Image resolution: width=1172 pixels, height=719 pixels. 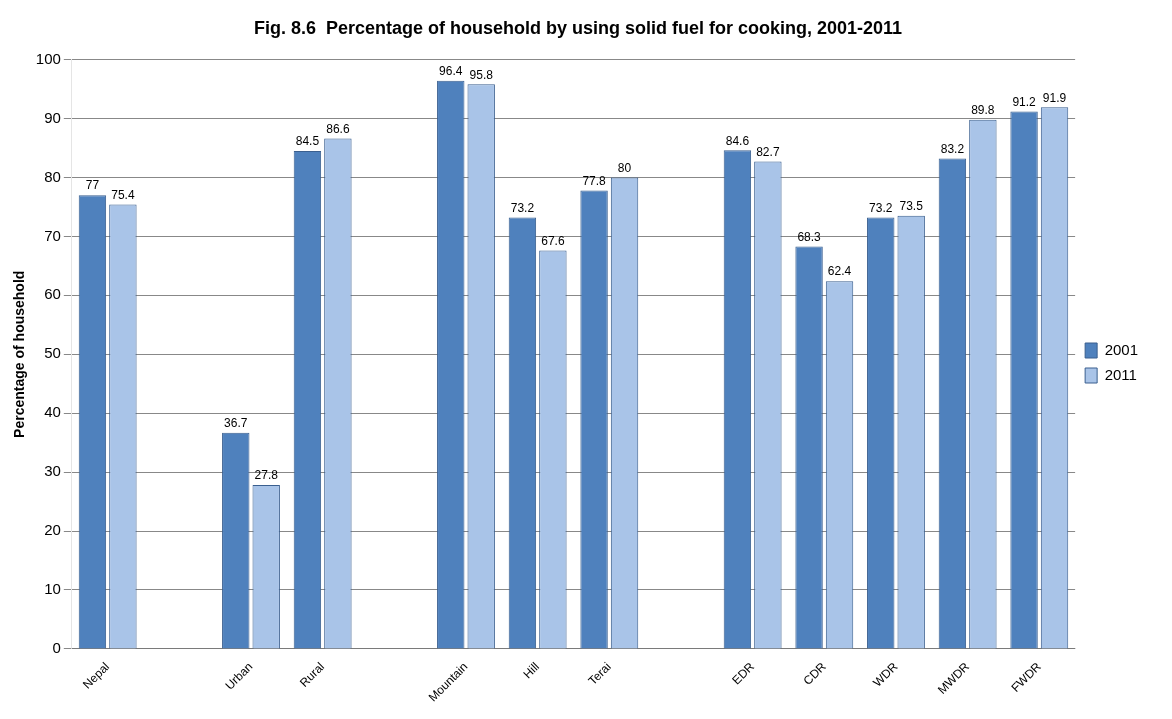 I want to click on data-label: 68.3, so click(x=809, y=236).